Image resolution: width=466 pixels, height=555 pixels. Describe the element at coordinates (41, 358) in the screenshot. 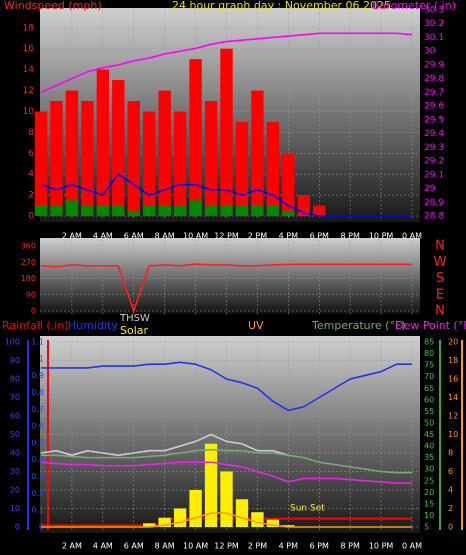

I see `y-tick-label: 1` at that location.